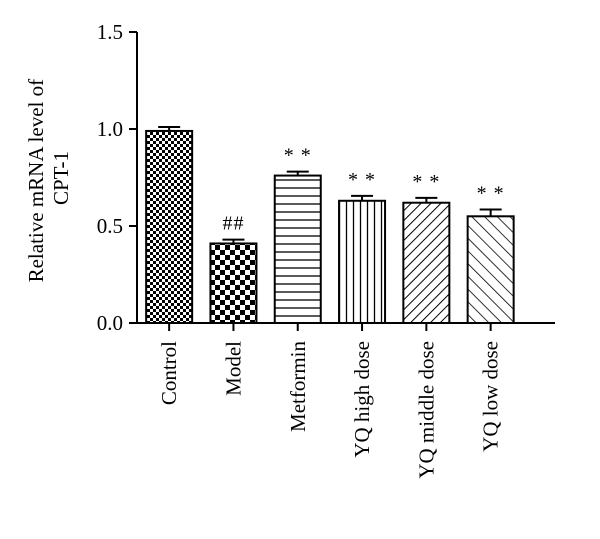 The width and height of the screenshot is (600, 539). Describe the element at coordinates (110, 323) in the screenshot. I see `y-tick-label: 0.0` at that location.